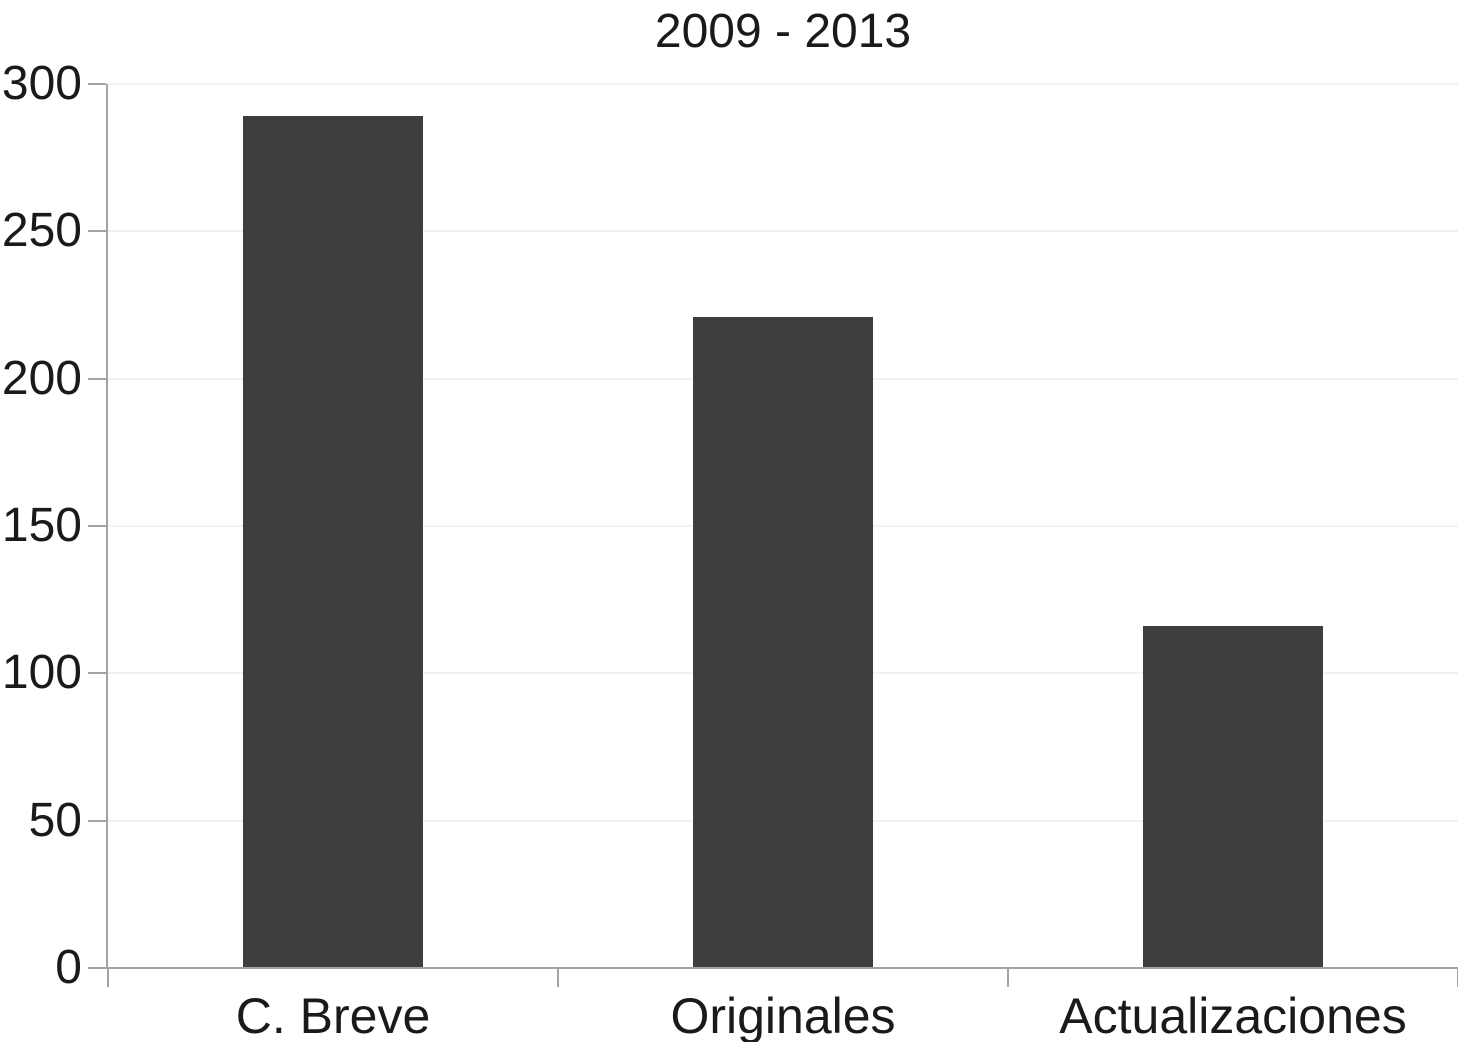  I want to click on x-axis-category-label: Originales, so click(783, 1015).